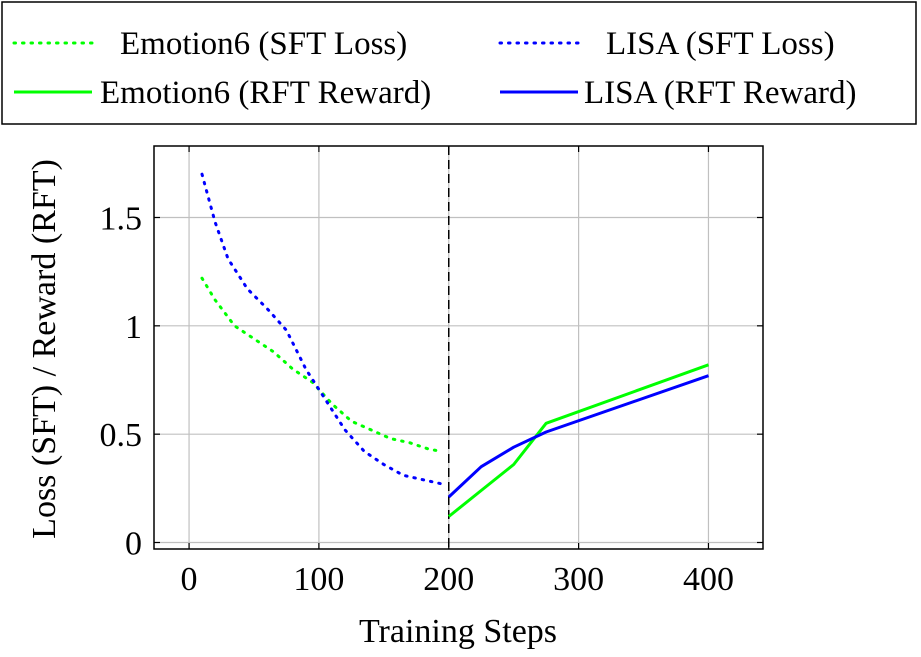  I want to click on legend-label-lisa-rft: LISA (RFT Reward), so click(720, 93).